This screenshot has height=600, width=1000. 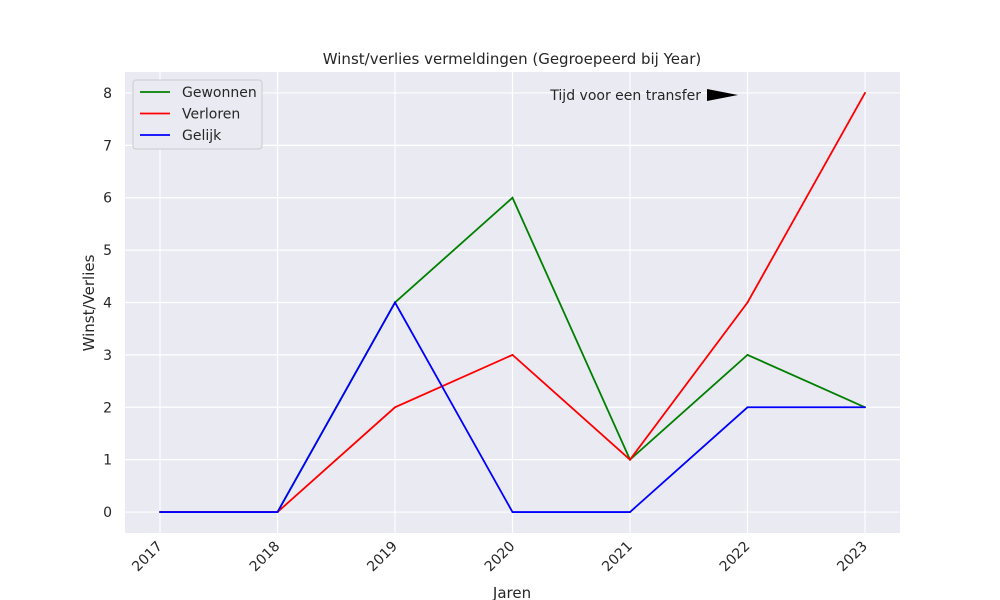 What do you see at coordinates (722, 95) in the screenshot?
I see `annotation-arrow` at bounding box center [722, 95].